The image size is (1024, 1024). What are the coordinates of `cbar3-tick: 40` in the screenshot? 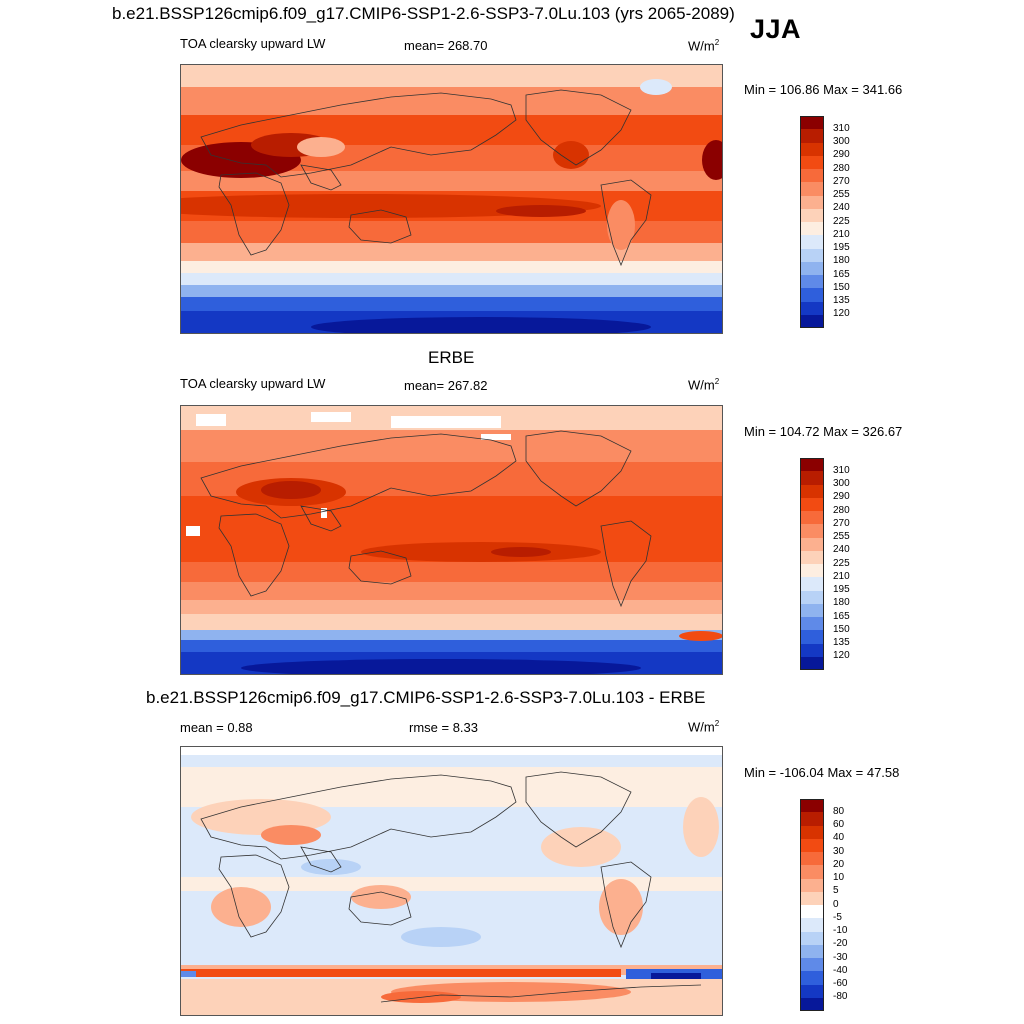 It's located at (839, 837).